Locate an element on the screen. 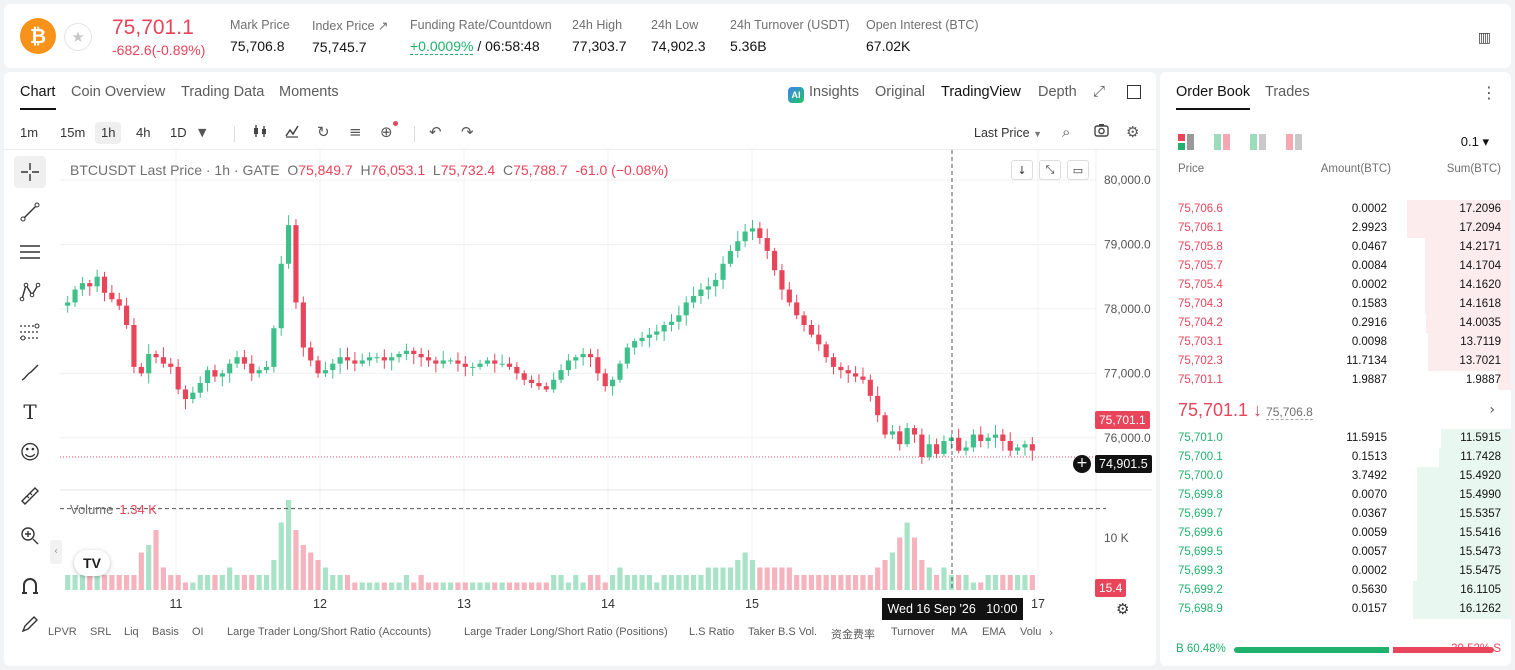  ask-row: 75,705.7 0.0084 14.1704 is located at coordinates (1335, 266).